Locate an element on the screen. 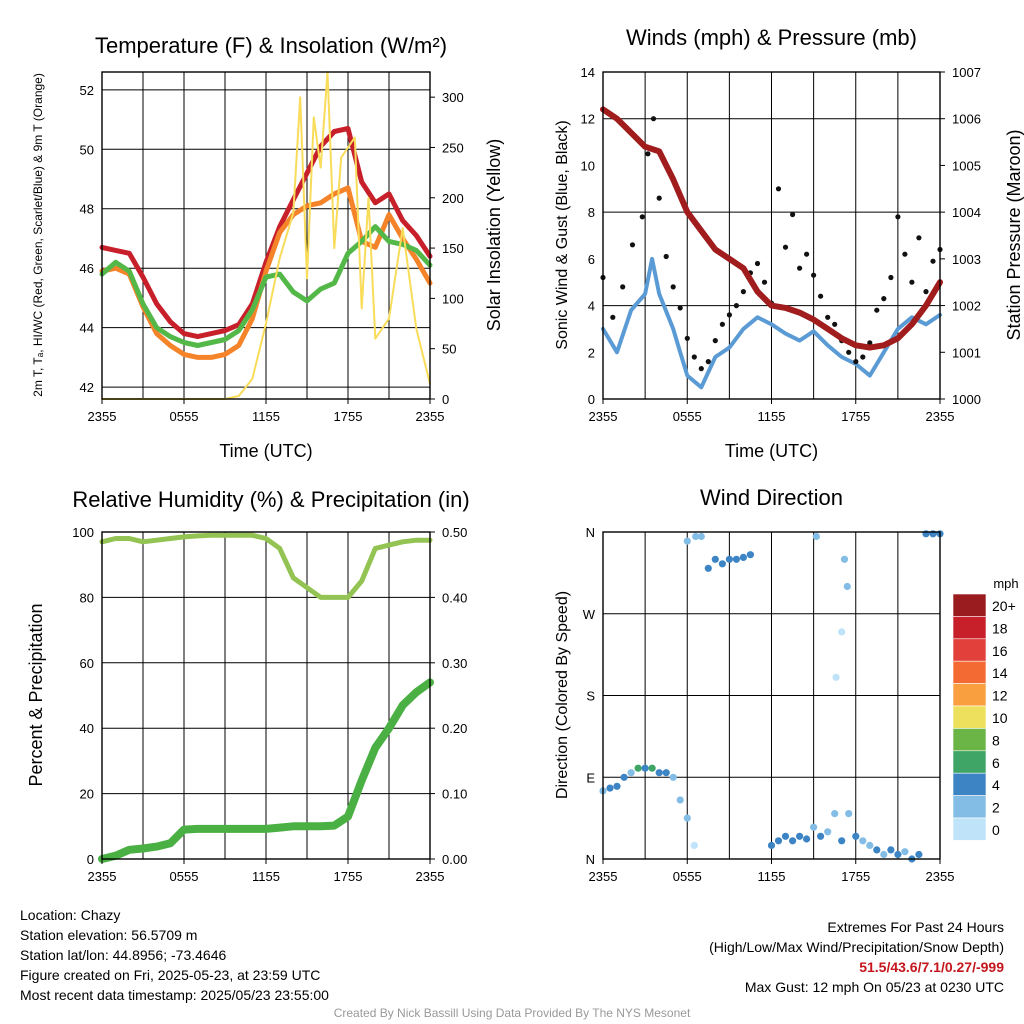  y-tick-label: 40 is located at coordinates (87, 728).